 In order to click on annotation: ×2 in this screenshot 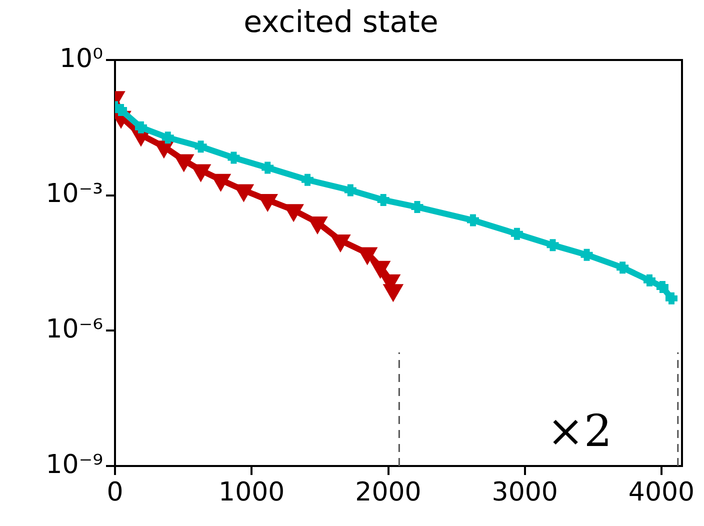, I will do `click(579, 431)`.